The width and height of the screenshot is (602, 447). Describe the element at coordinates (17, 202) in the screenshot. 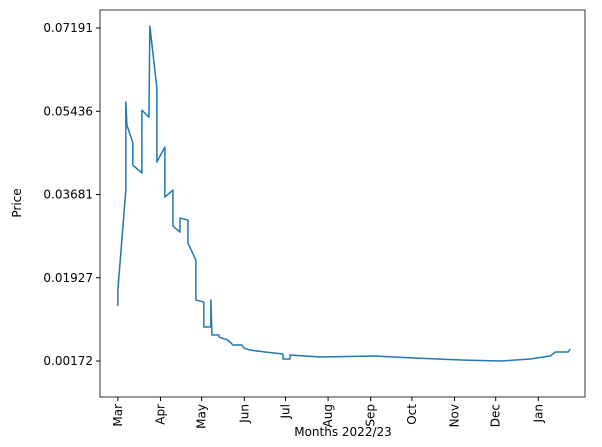

I see `y-axis-label: Price` at that location.